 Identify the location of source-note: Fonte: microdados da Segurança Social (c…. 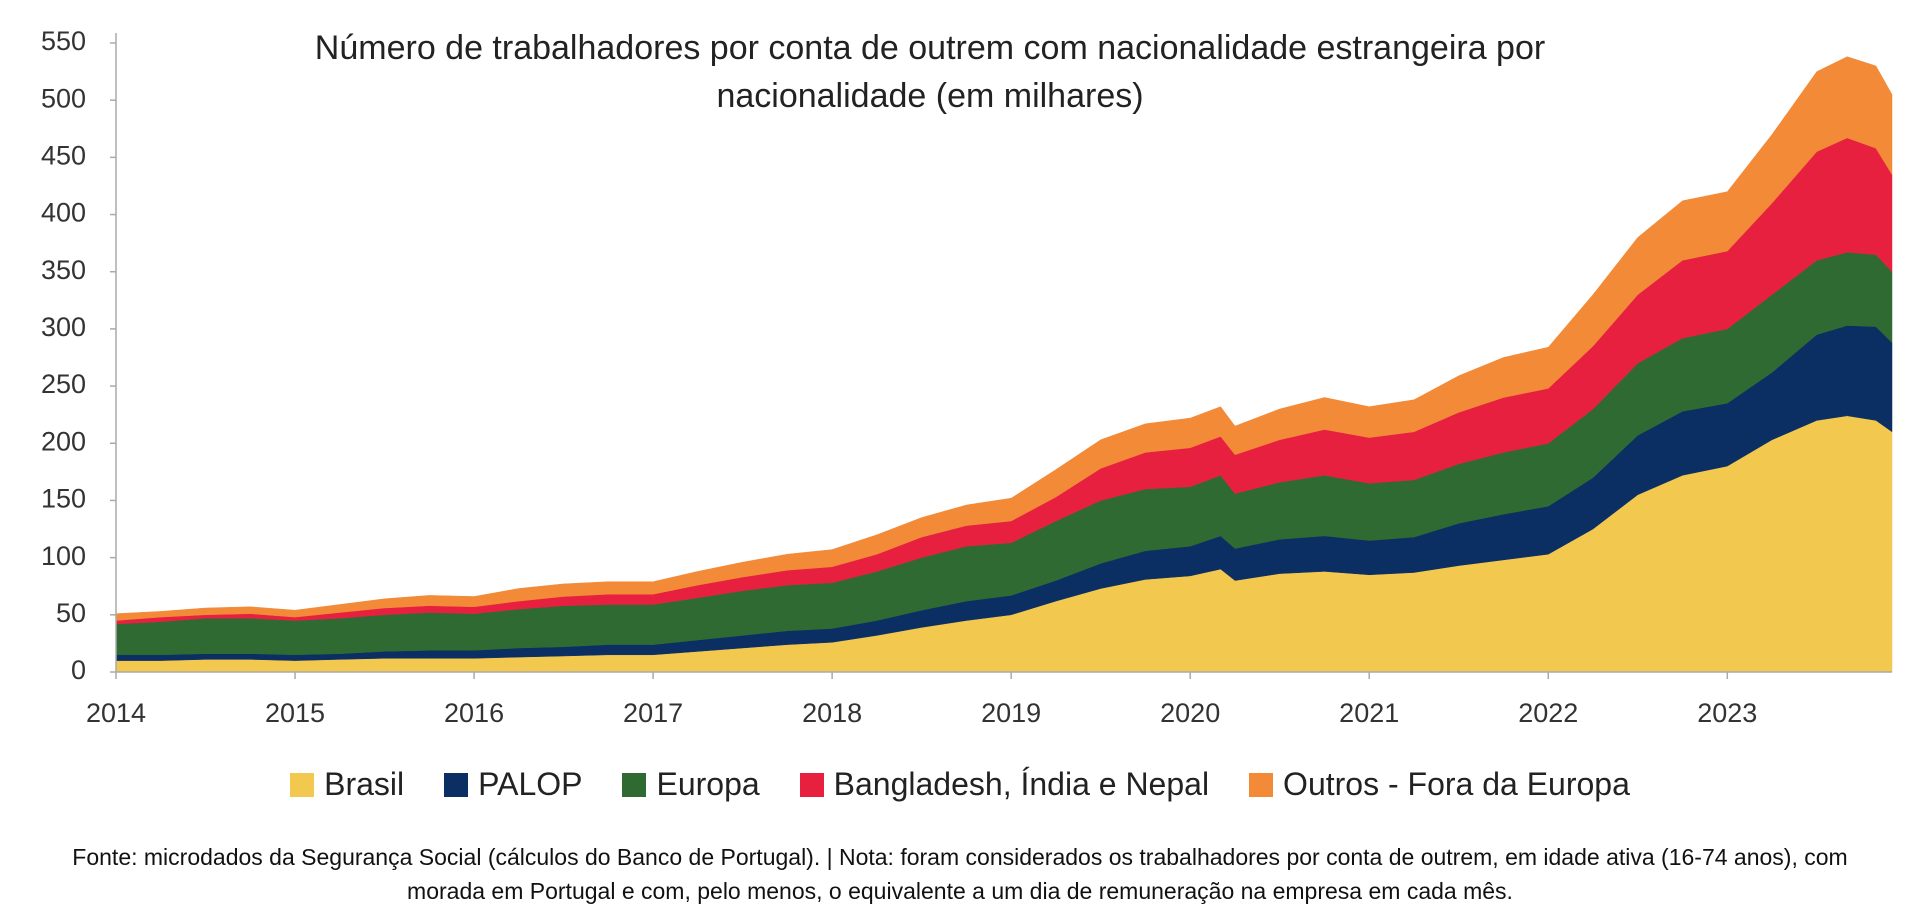
(960, 874).